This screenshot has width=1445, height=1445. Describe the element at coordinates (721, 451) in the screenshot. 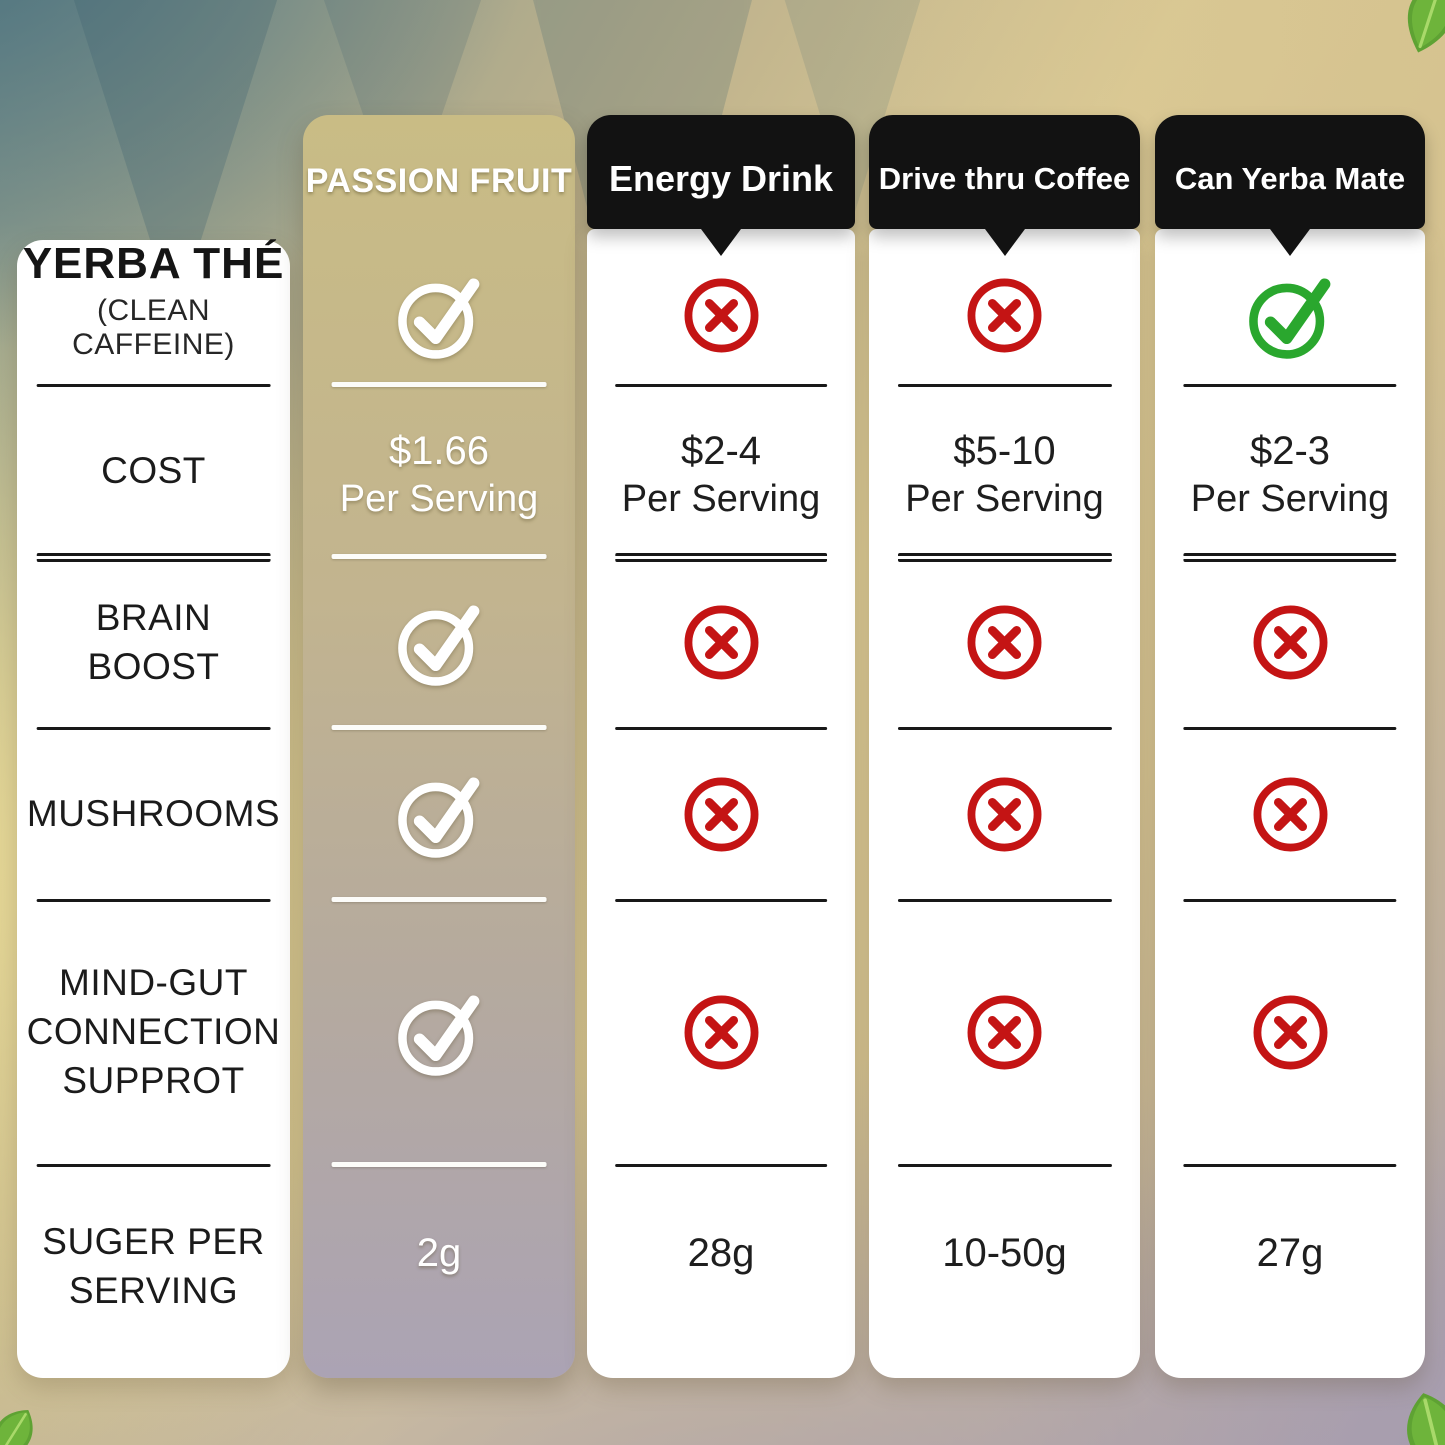

I see `cost-value: $2-4` at that location.